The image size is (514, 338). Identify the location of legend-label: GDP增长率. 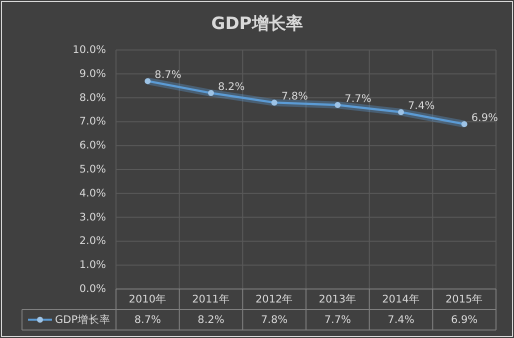
(83, 319).